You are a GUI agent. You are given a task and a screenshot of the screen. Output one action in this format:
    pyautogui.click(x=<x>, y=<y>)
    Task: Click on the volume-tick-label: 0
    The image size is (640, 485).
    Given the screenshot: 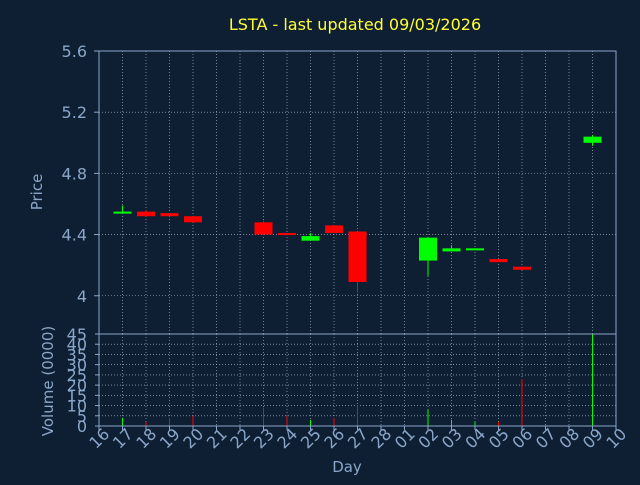 What is the action you would take?
    pyautogui.click(x=82, y=426)
    